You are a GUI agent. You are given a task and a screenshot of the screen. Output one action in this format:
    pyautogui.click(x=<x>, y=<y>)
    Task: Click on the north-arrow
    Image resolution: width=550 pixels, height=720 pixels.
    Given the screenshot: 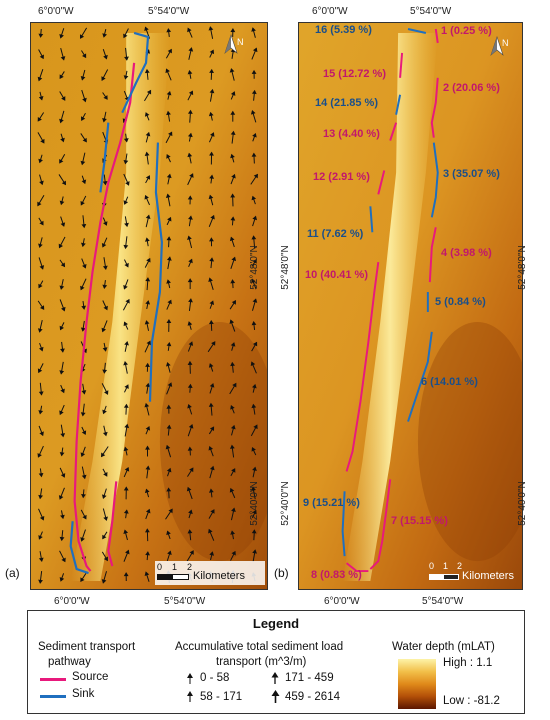 What is the action you would take?
    pyautogui.click(x=231, y=45)
    